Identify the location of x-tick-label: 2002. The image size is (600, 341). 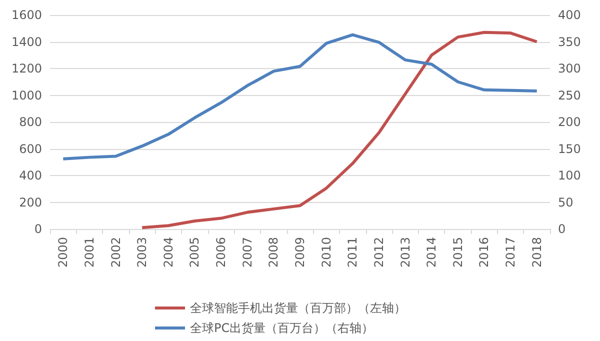
(115, 252).